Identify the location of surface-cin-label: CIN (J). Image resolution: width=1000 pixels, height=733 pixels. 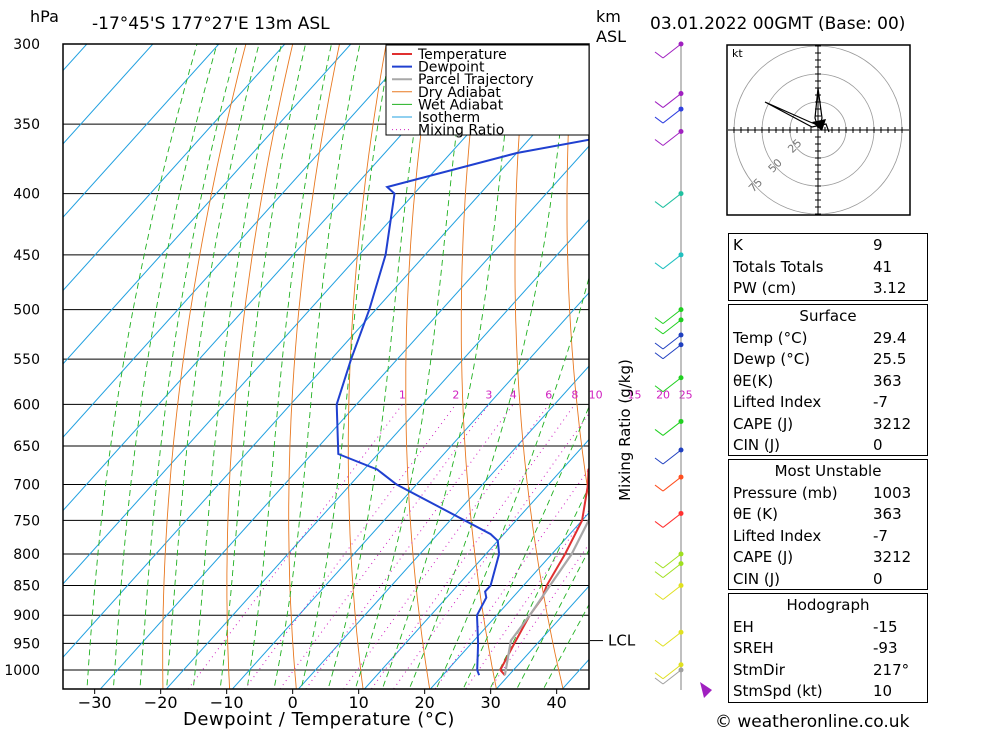
(757, 445).